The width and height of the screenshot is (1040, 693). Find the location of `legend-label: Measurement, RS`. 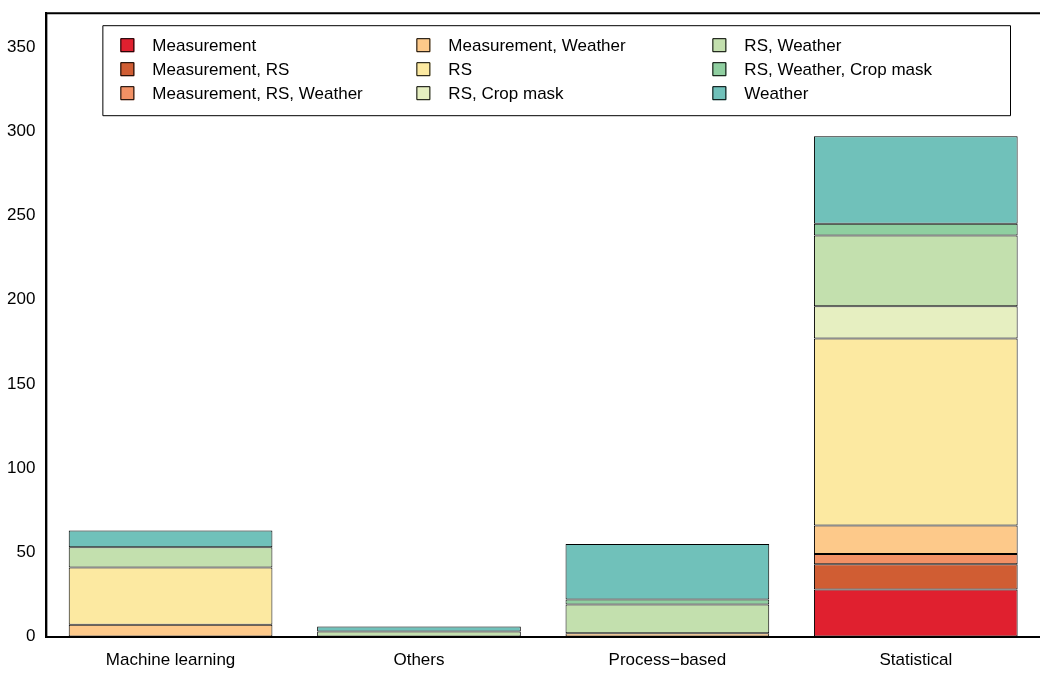

legend-label: Measurement, RS is located at coordinates (221, 69).